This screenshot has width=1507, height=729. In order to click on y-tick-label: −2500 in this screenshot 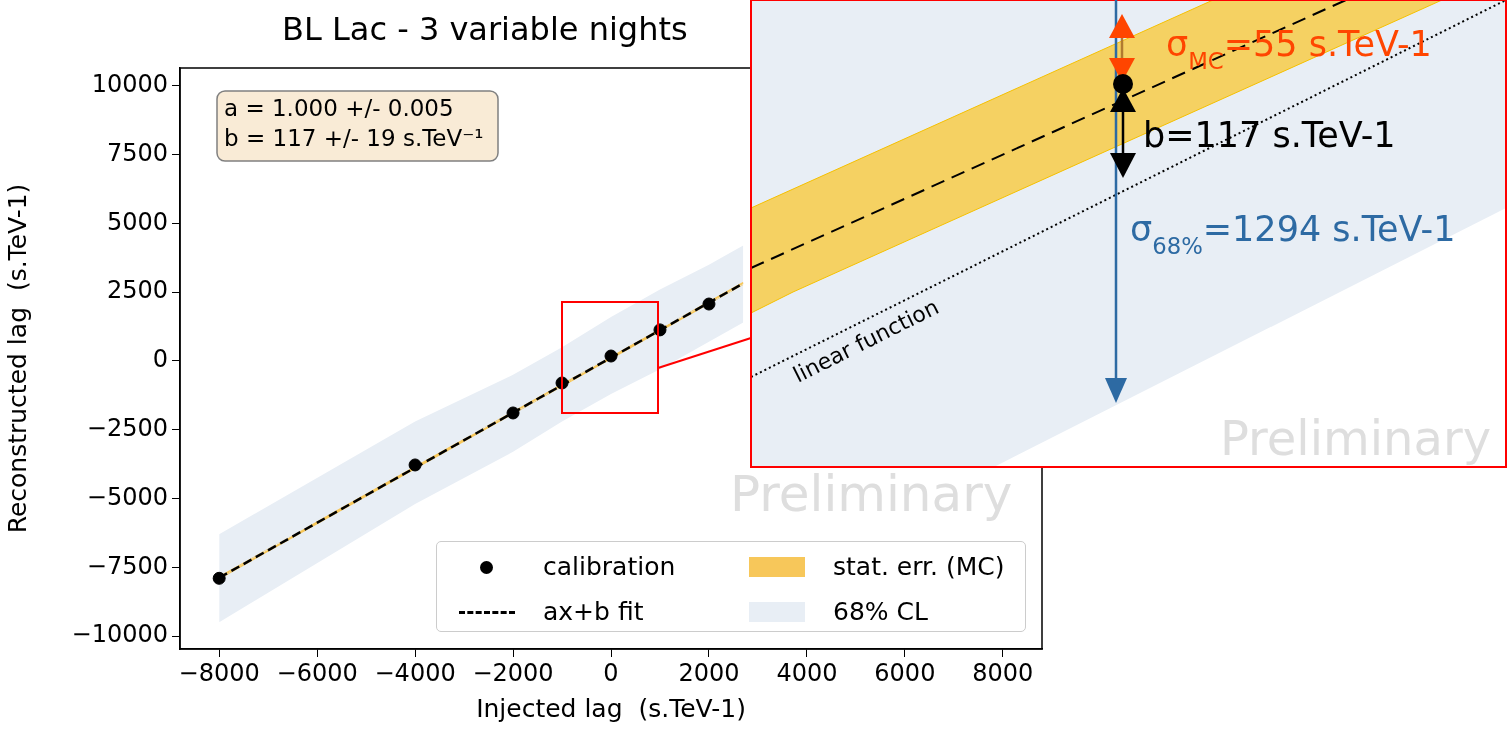, I will do `click(127, 427)`.